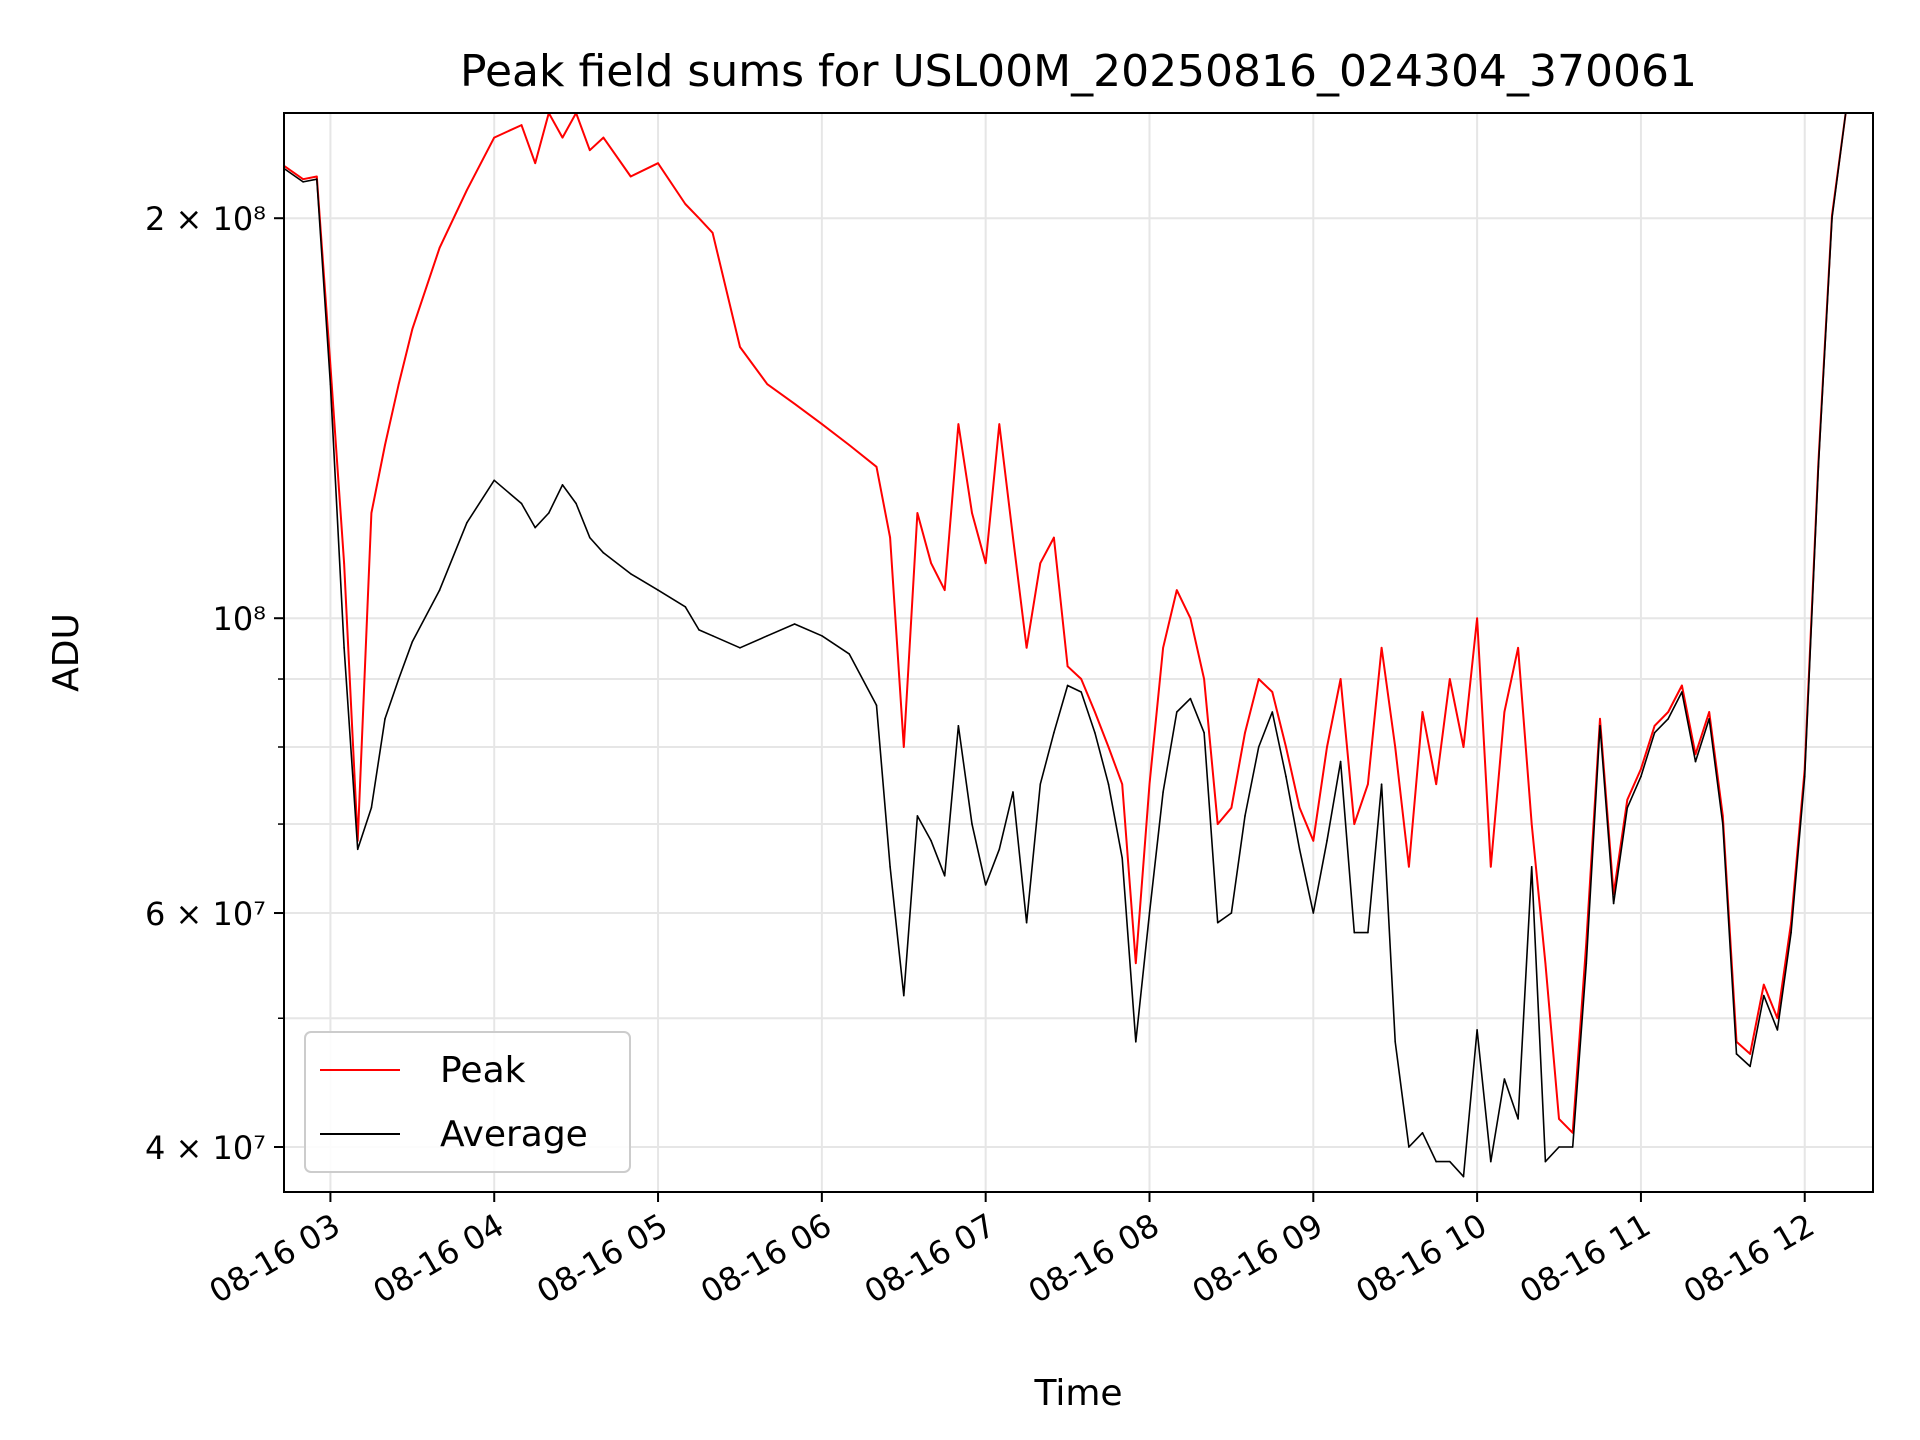 The height and width of the screenshot is (1440, 1920). I want to click on legend-label-peak: Peak, so click(483, 1070).